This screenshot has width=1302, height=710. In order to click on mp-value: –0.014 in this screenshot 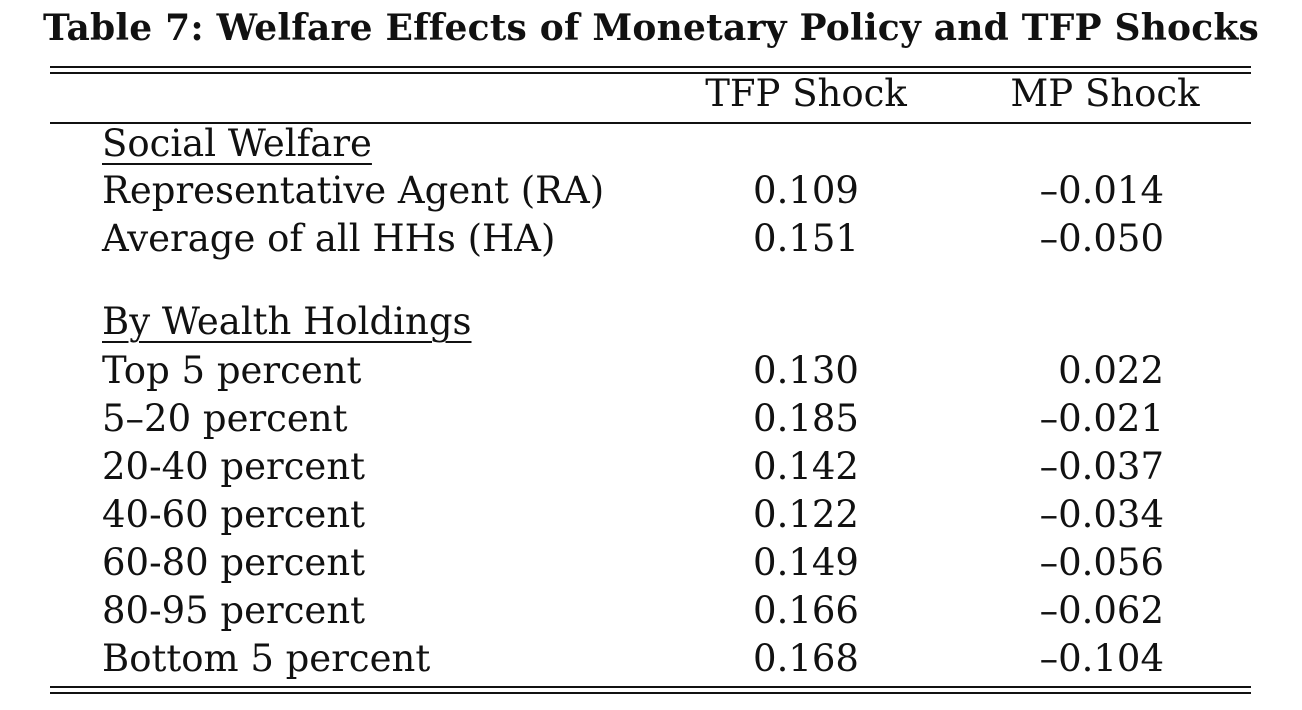, I will do `click(1101, 190)`.